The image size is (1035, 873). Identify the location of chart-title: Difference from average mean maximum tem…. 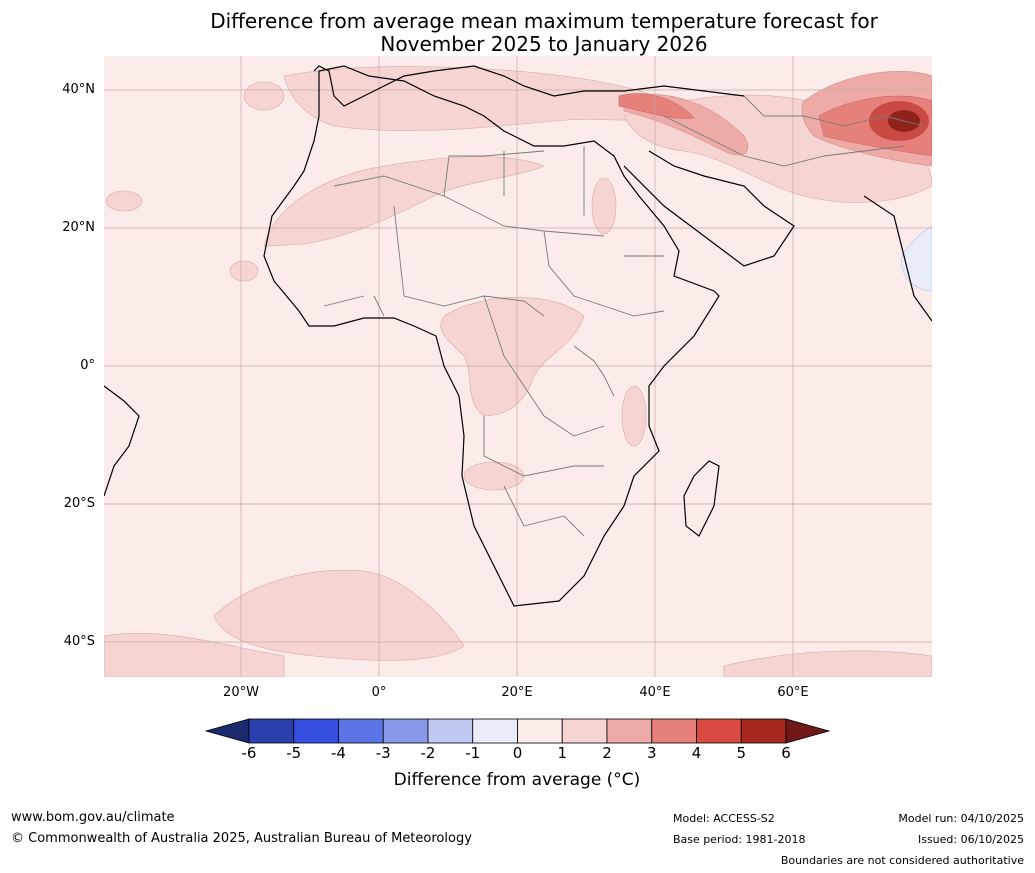
(544, 33).